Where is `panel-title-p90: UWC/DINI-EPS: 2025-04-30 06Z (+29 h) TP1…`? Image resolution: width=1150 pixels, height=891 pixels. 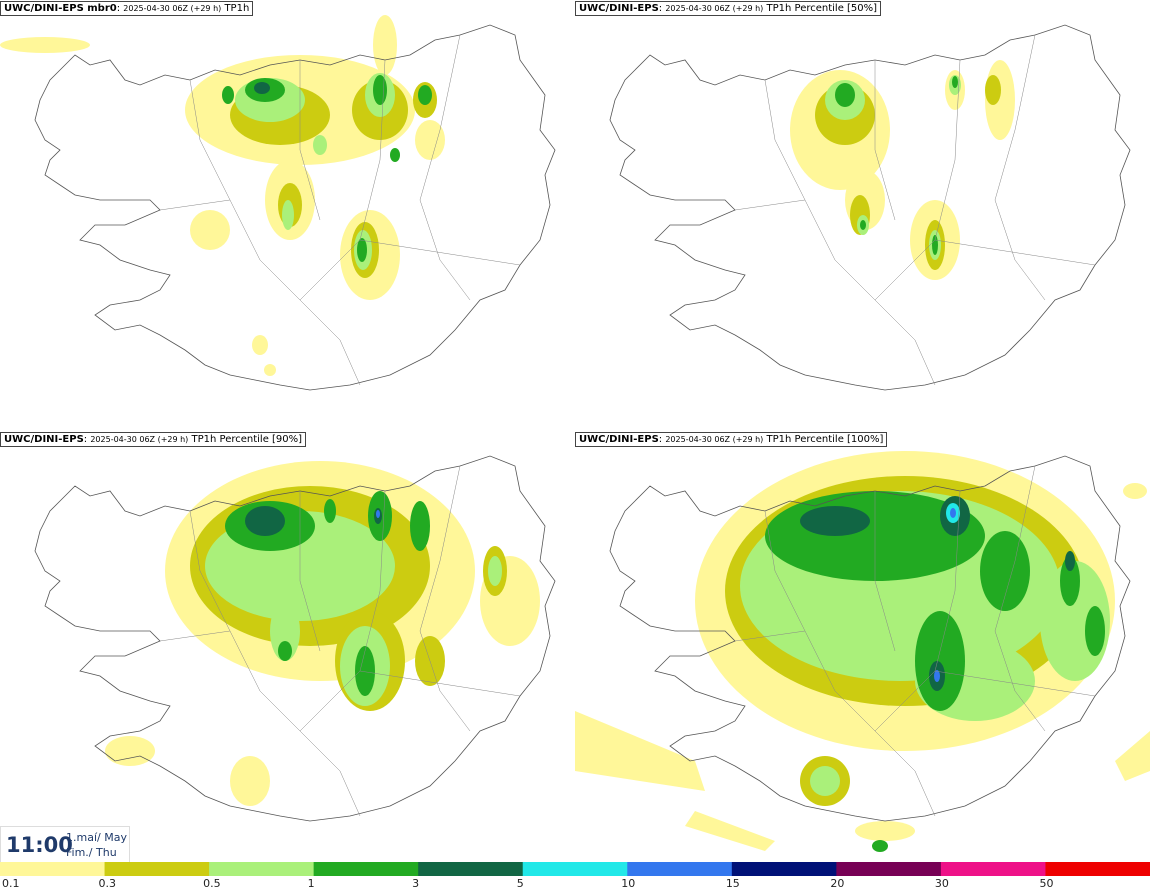 panel-title-p90: UWC/DINI-EPS: 2025-04-30 06Z (+29 h) TP1… is located at coordinates (153, 439).